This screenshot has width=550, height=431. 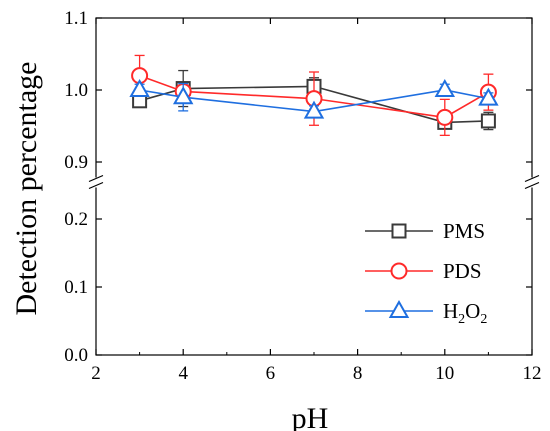 What do you see at coordinates (76, 287) in the screenshot?
I see `y-tick-label: 0.1` at bounding box center [76, 287].